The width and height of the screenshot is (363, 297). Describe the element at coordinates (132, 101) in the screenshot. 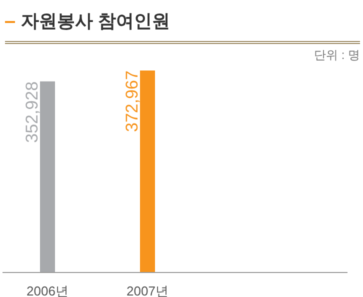

I see `data-label: 372,967` at that location.